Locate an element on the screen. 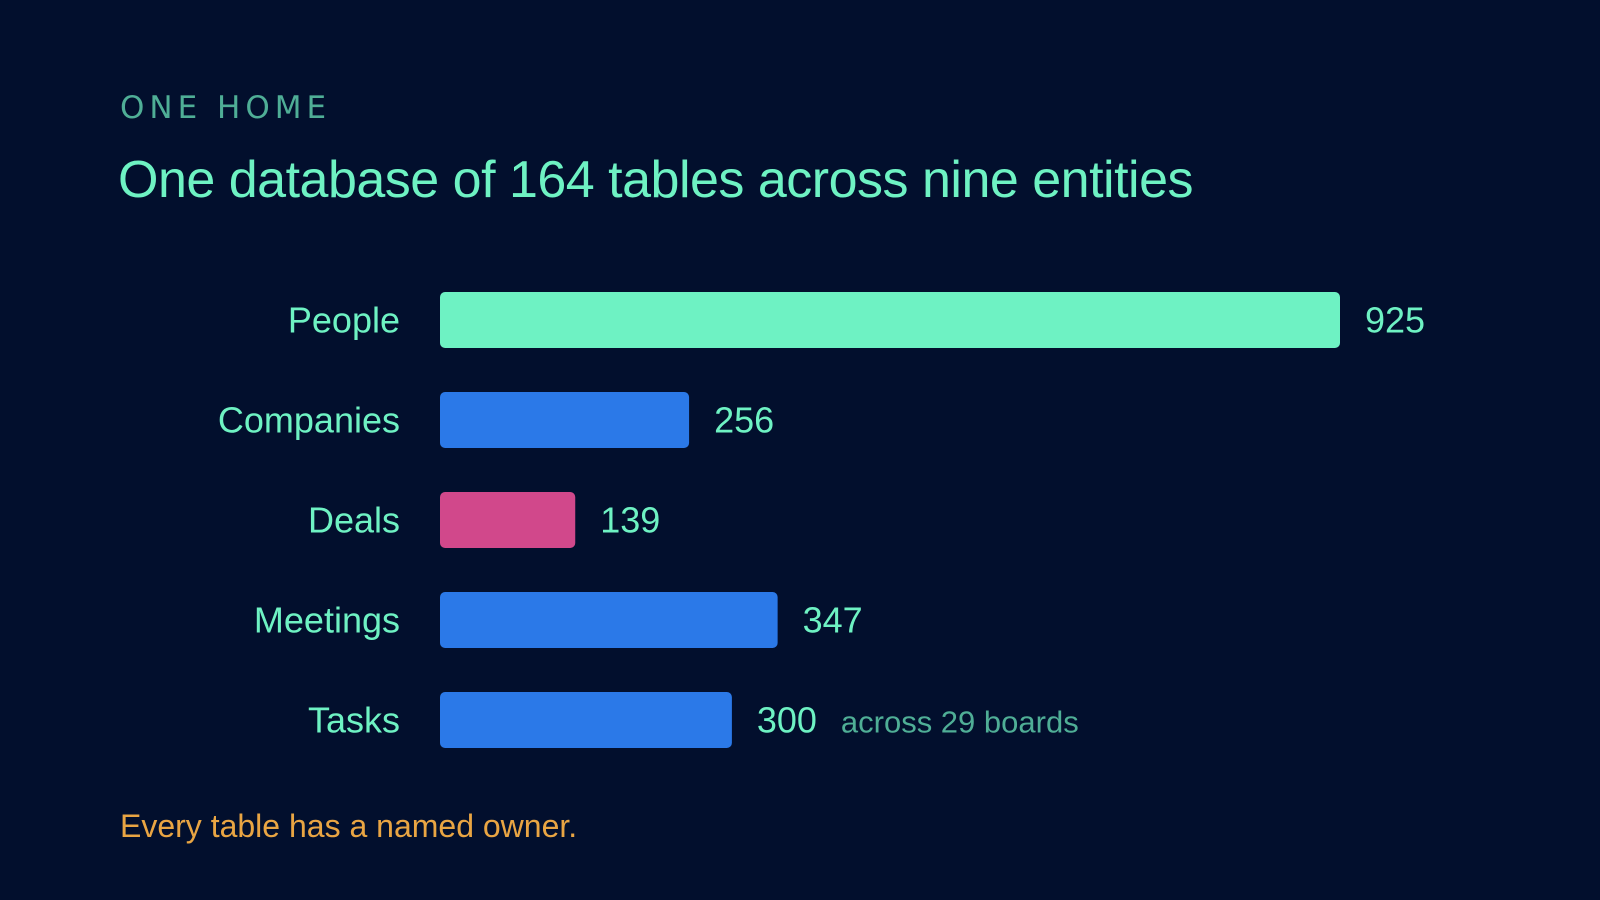 The image size is (1600, 900). category-label-people: People is located at coordinates (344, 320).